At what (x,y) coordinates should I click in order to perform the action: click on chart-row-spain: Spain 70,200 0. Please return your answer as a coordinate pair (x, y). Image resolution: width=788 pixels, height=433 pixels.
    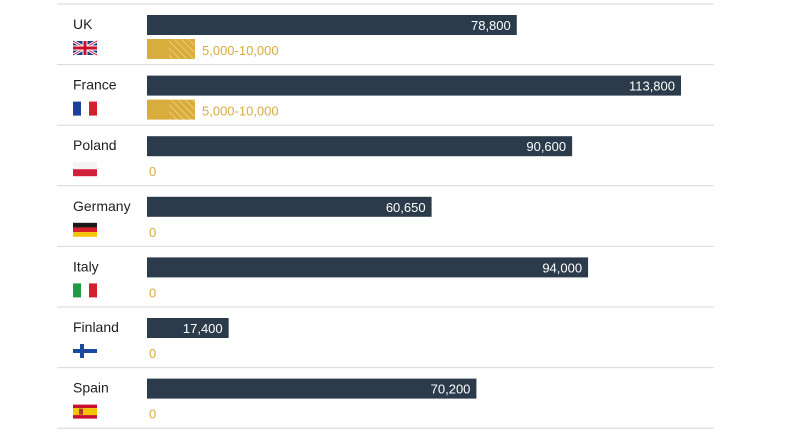
    Looking at the image, I should click on (275, 400).